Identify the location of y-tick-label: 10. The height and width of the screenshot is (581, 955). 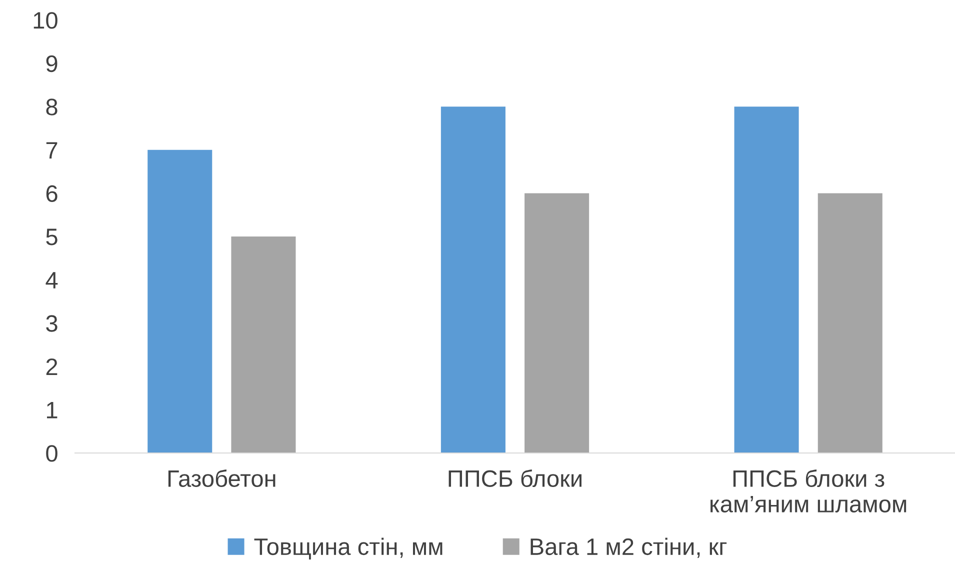
(46, 20).